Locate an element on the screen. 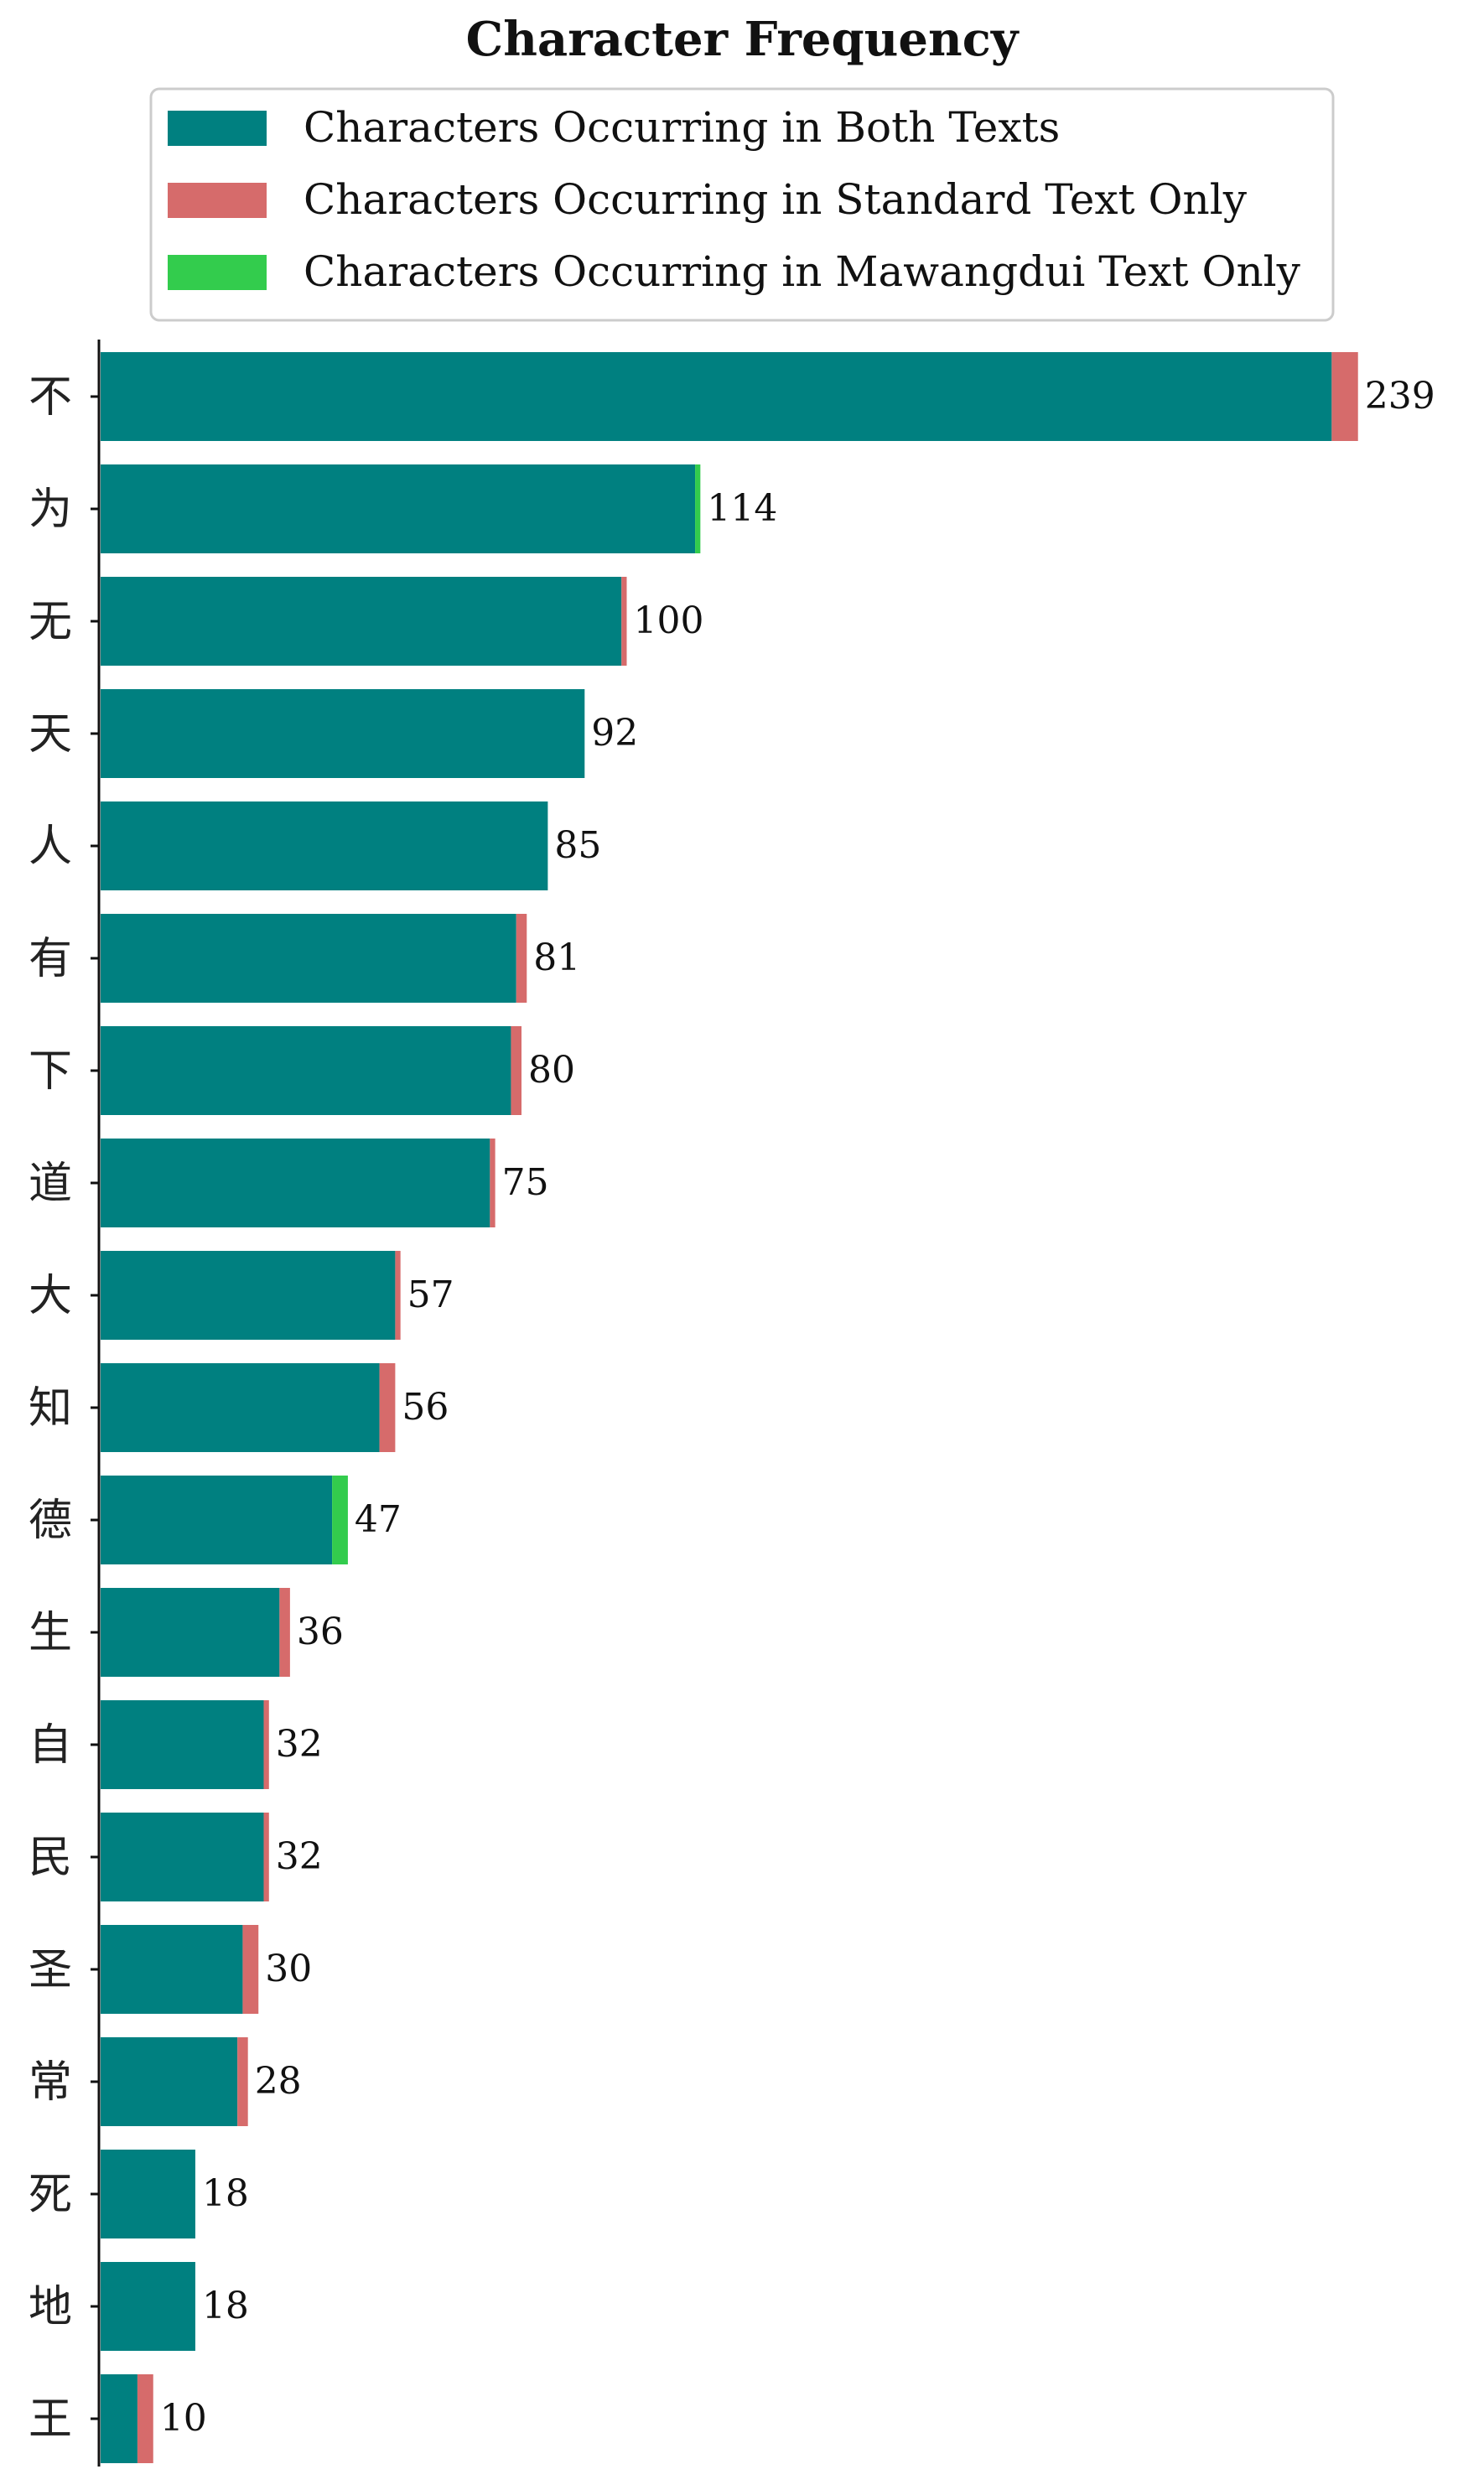  category-label: 德 is located at coordinates (50, 1521).